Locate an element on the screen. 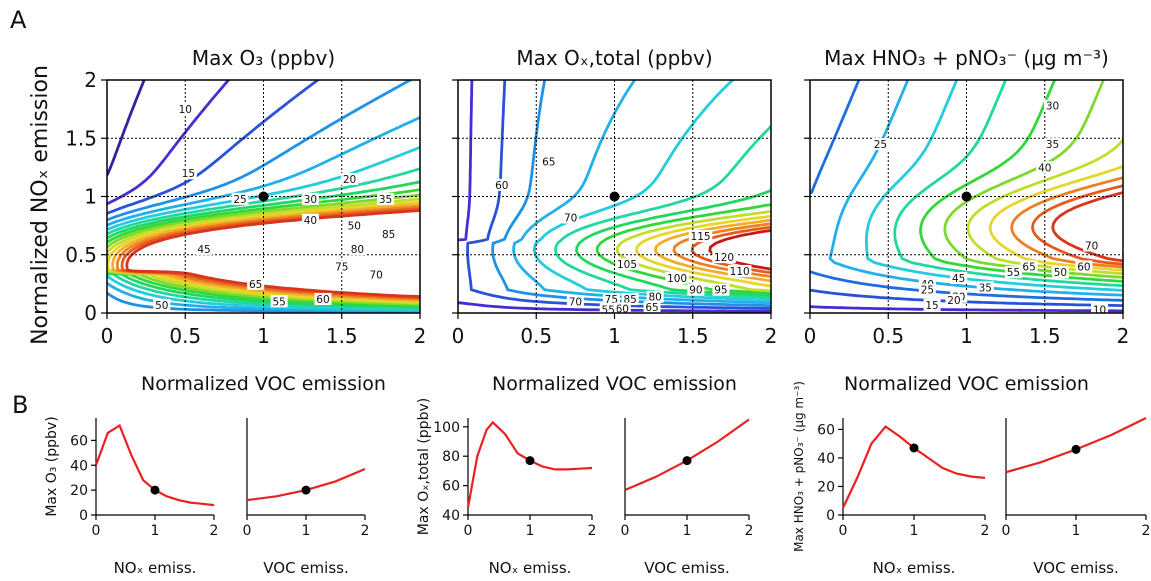  contour-label: 120 is located at coordinates (724, 258).